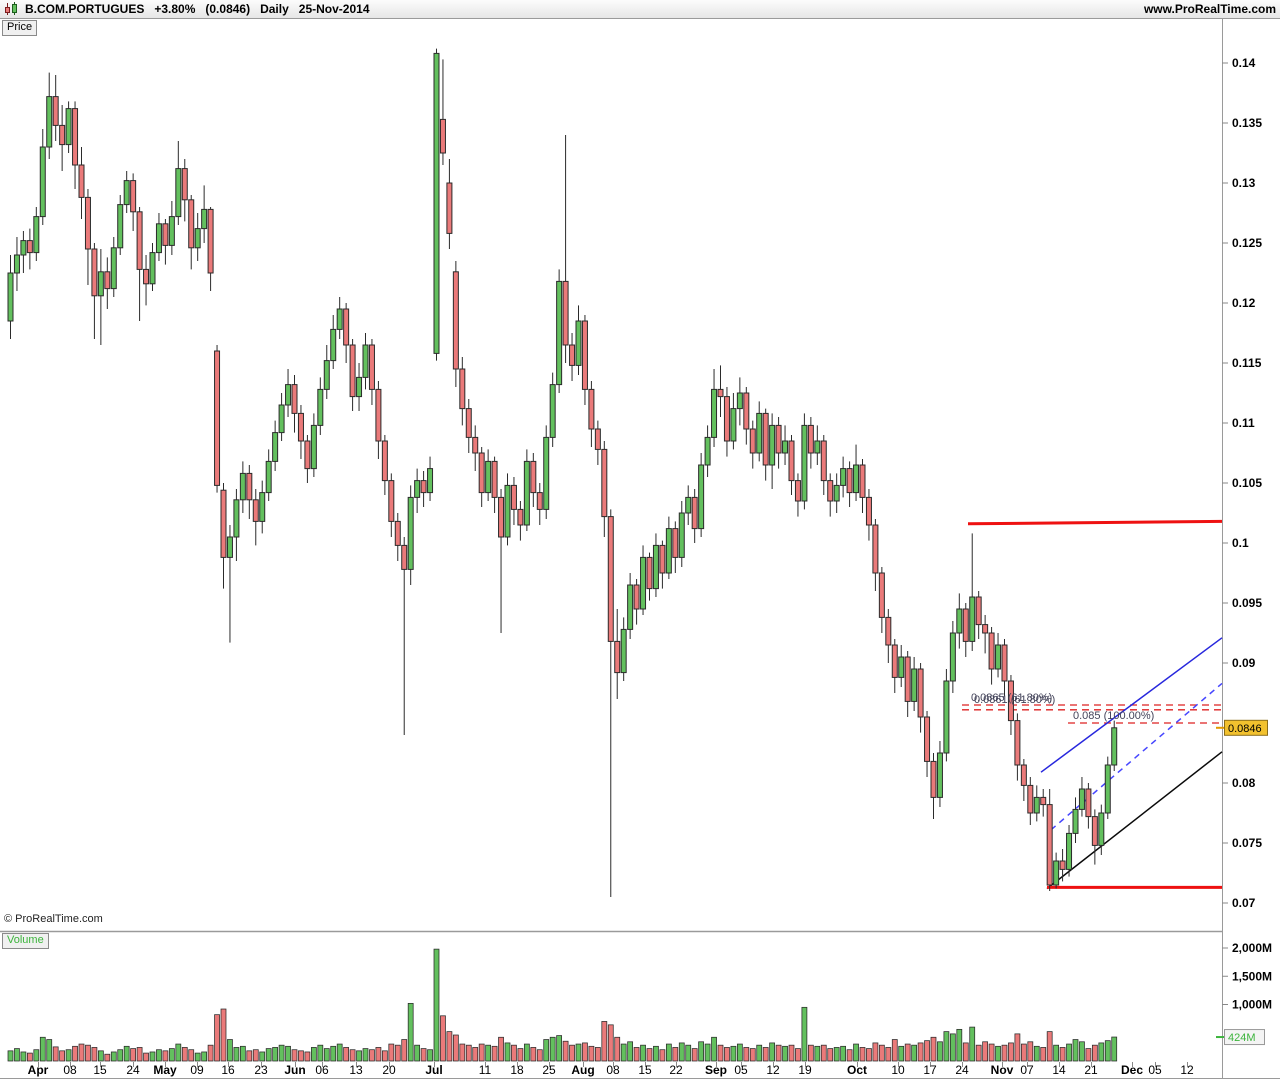 This screenshot has height=1080, width=1280. I want to click on trendline-blue, so click(1131, 705).